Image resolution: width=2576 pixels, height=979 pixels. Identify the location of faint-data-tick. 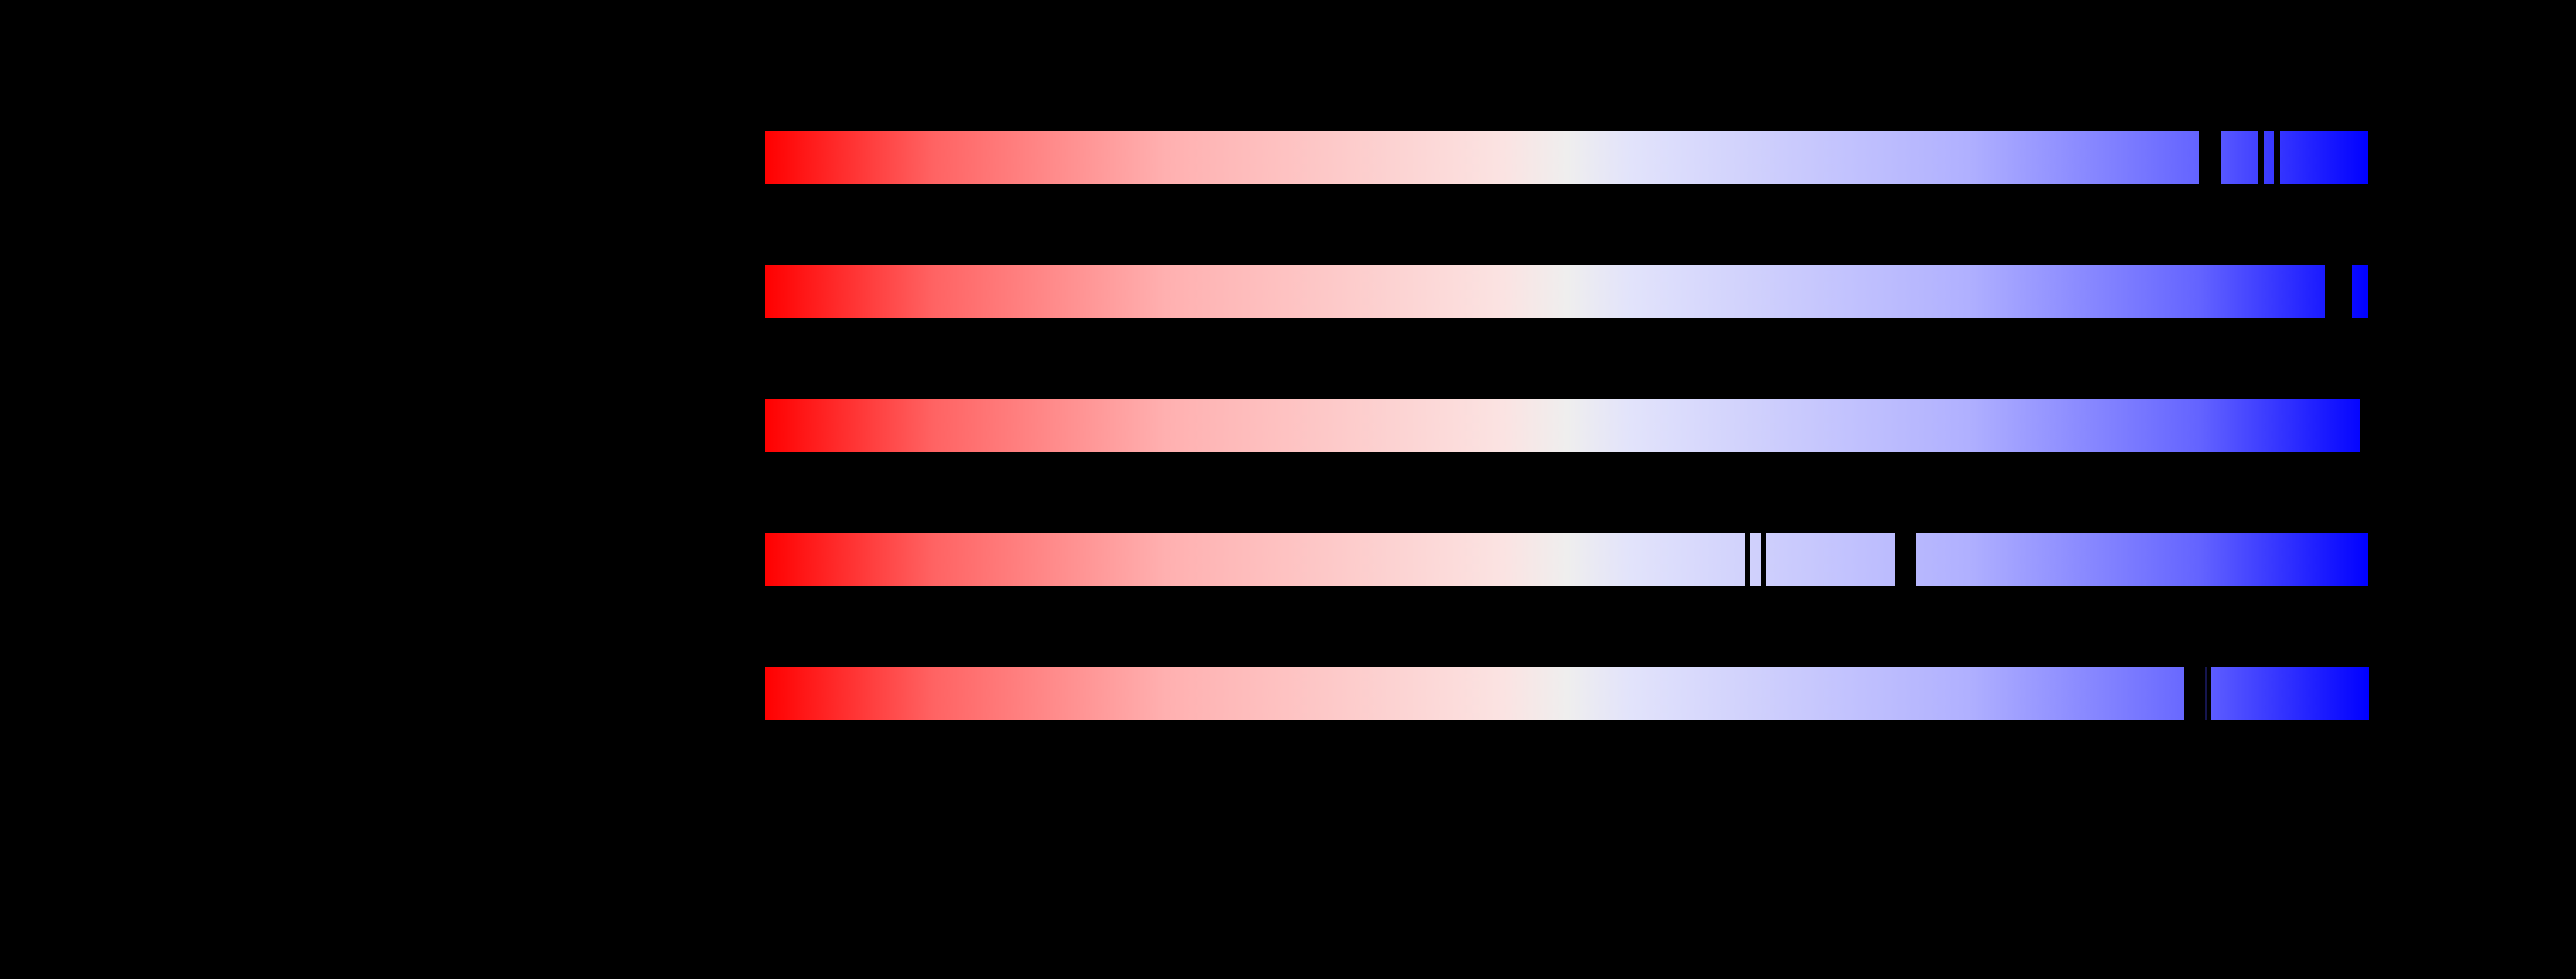
(2206, 693).